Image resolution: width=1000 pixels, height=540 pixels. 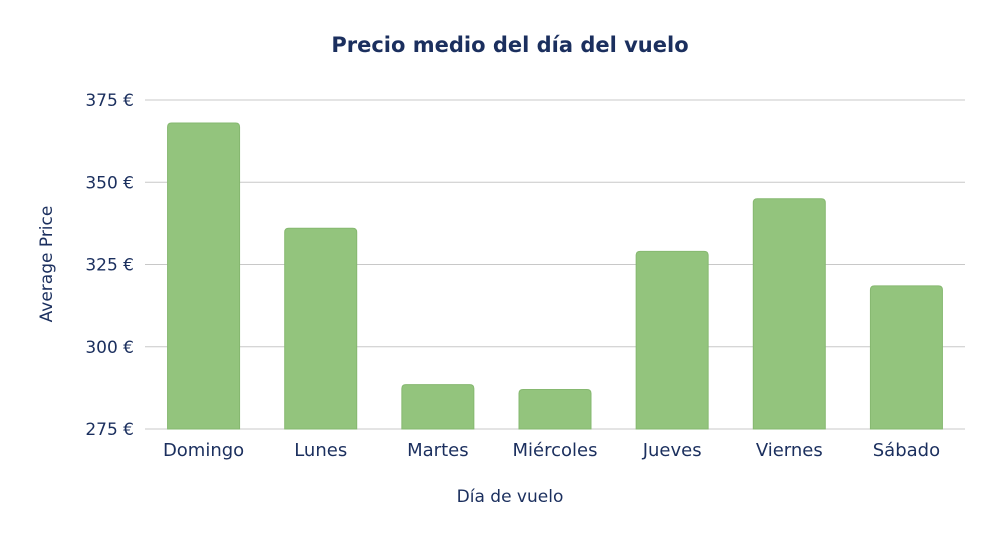 I want to click on y-tick-label: 375 €, so click(x=109, y=101).